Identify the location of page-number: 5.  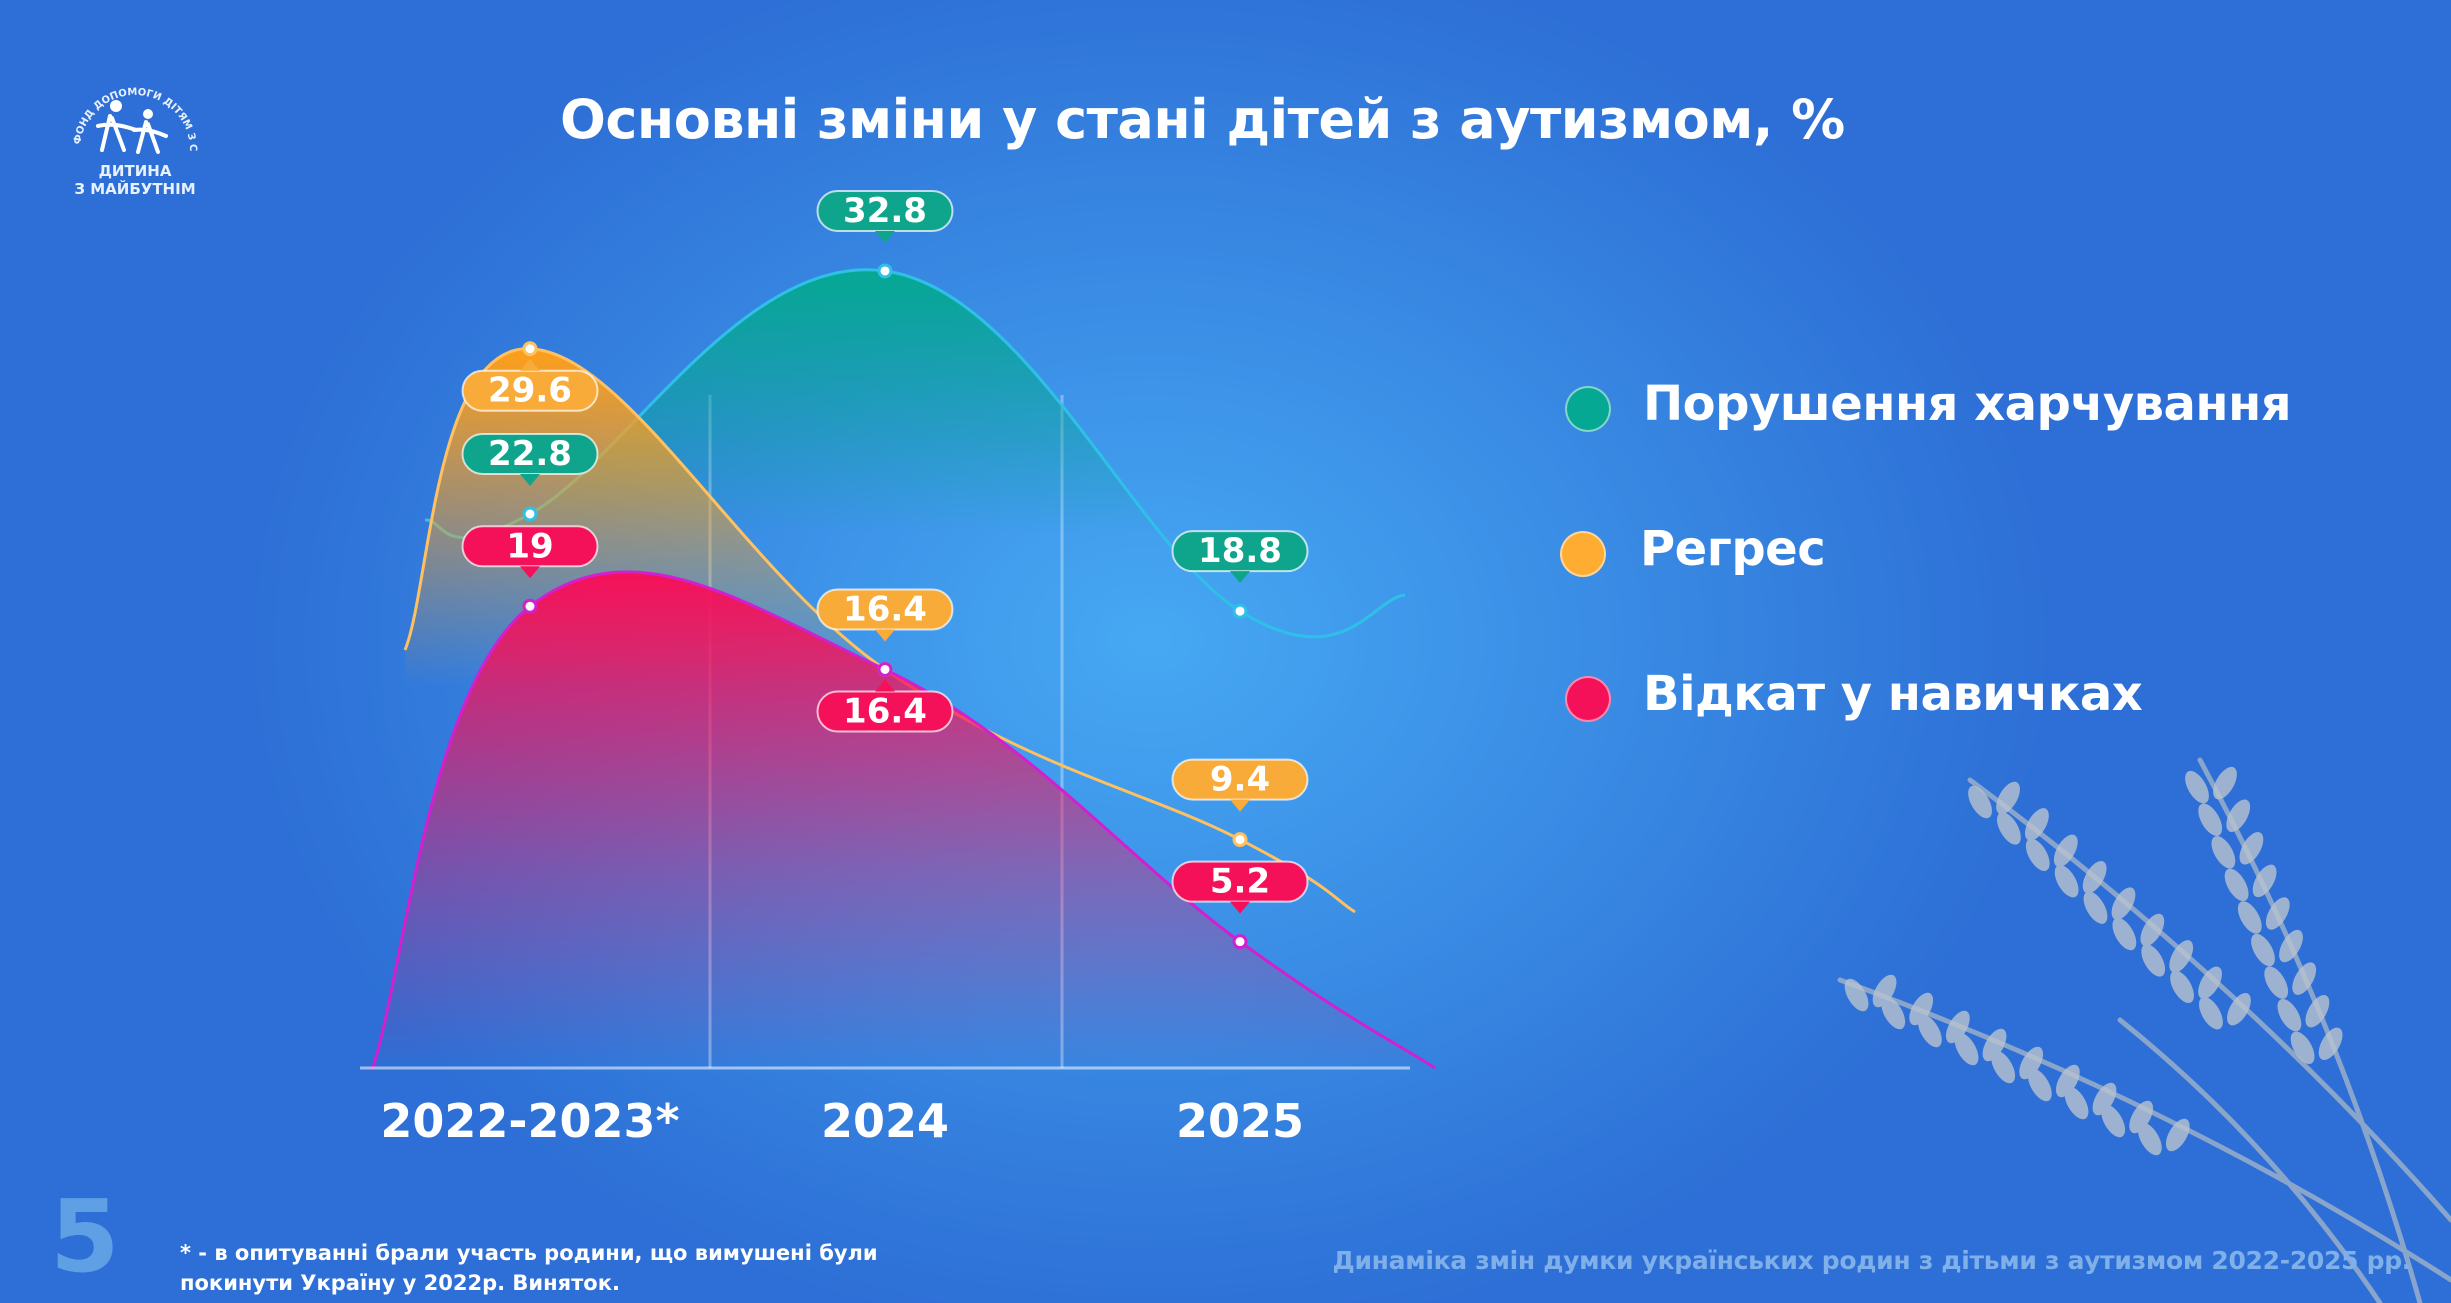
(85, 1236).